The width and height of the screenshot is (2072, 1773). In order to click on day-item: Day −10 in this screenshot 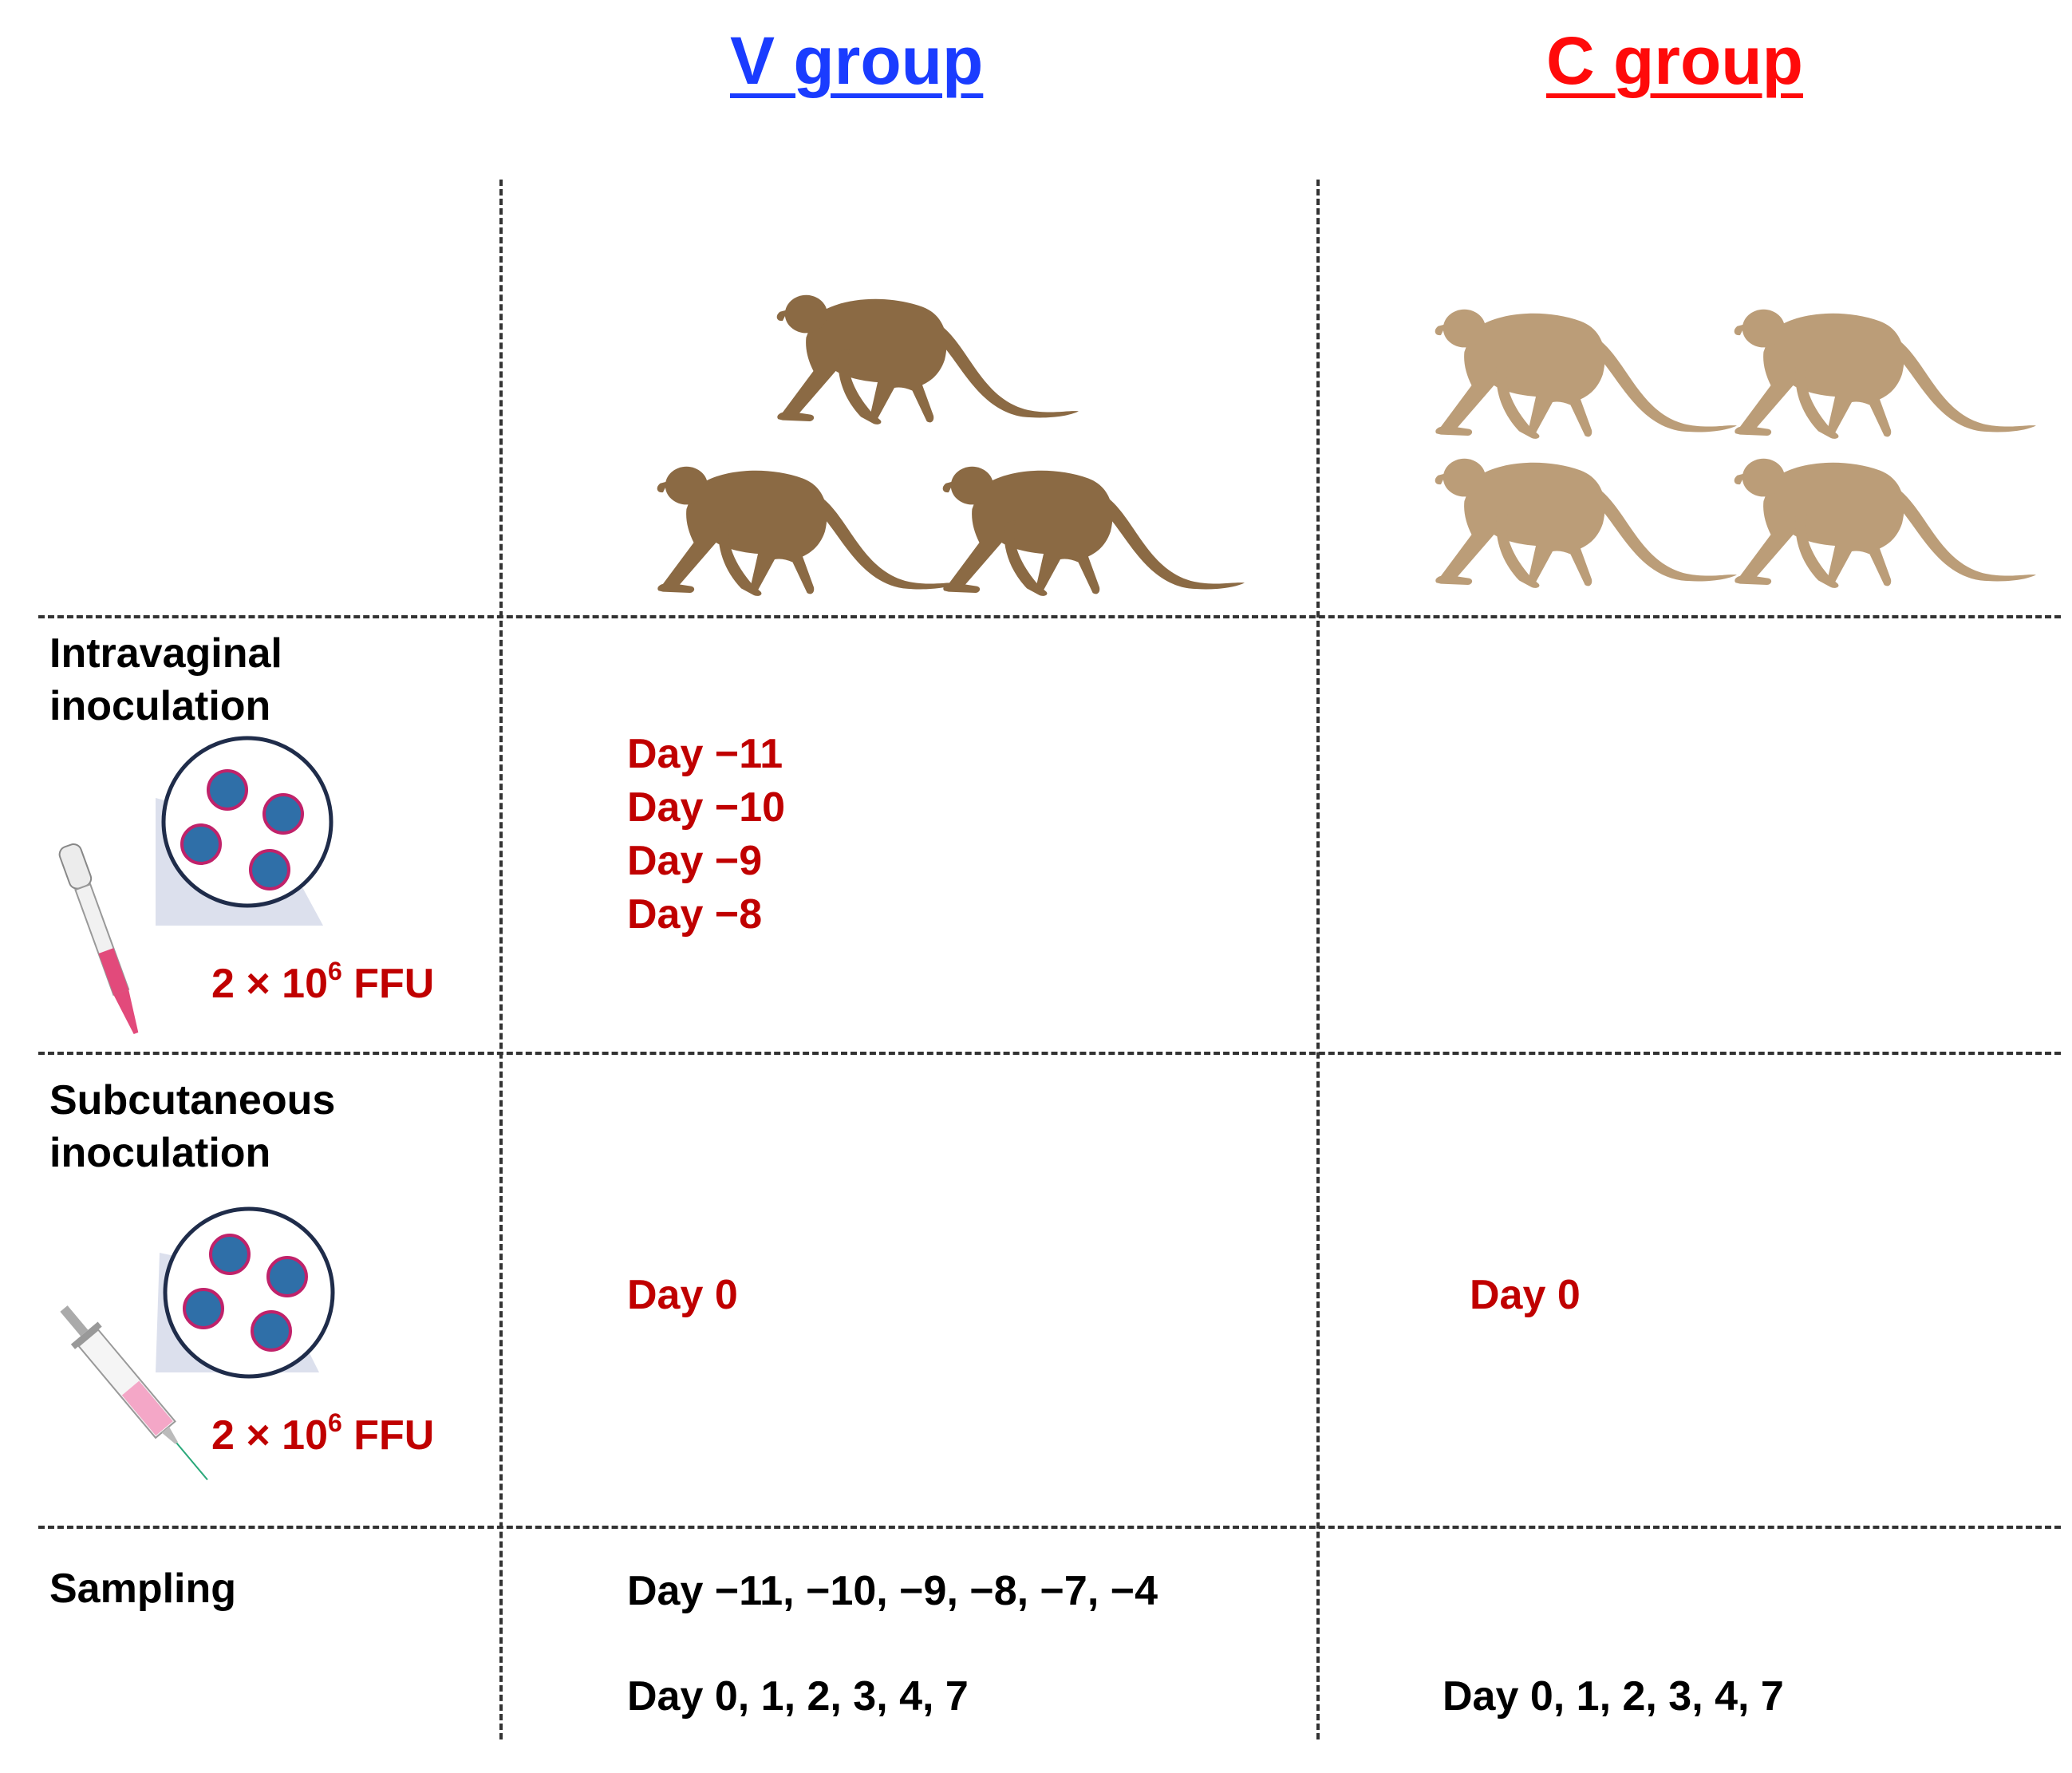, I will do `click(706, 807)`.